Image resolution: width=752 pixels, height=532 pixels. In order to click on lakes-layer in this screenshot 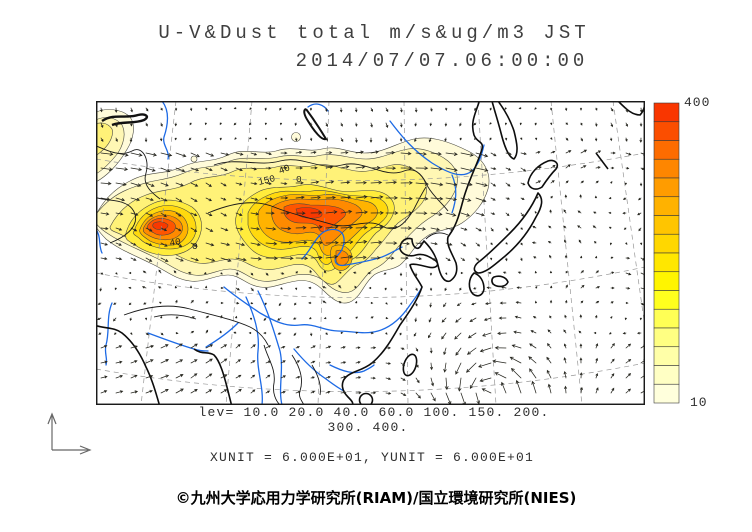, I will do `click(214, 124)`.